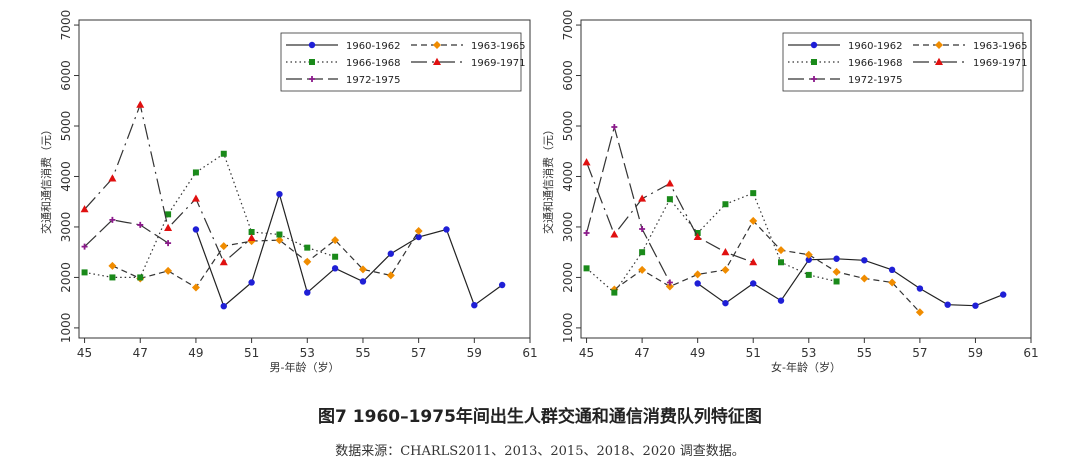 Image resolution: width=1080 pixels, height=470 pixels. What do you see at coordinates (975, 353) in the screenshot?
I see `x-tick-label: 59` at bounding box center [975, 353].